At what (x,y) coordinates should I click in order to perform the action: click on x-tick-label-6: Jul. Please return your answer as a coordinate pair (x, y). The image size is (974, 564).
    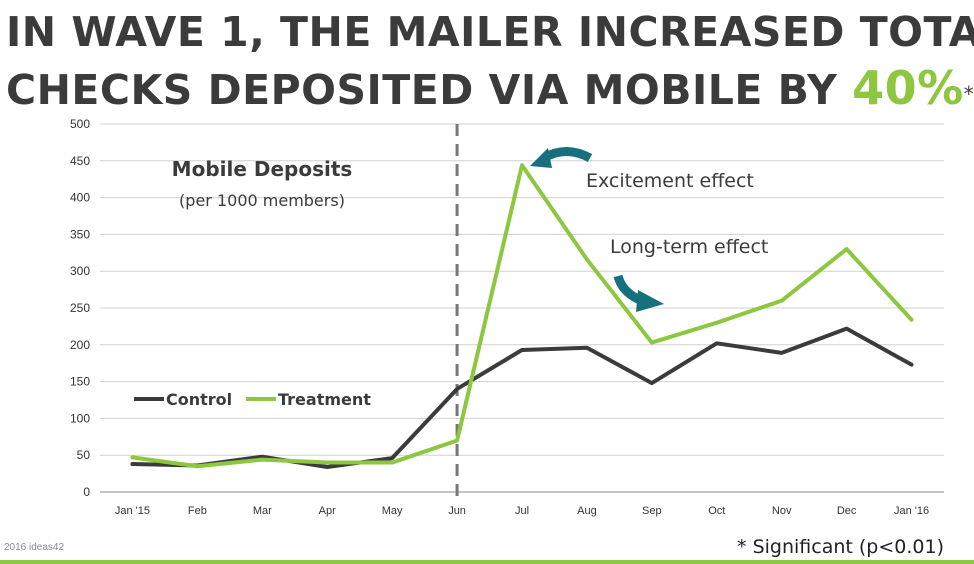
    Looking at the image, I should click on (522, 511).